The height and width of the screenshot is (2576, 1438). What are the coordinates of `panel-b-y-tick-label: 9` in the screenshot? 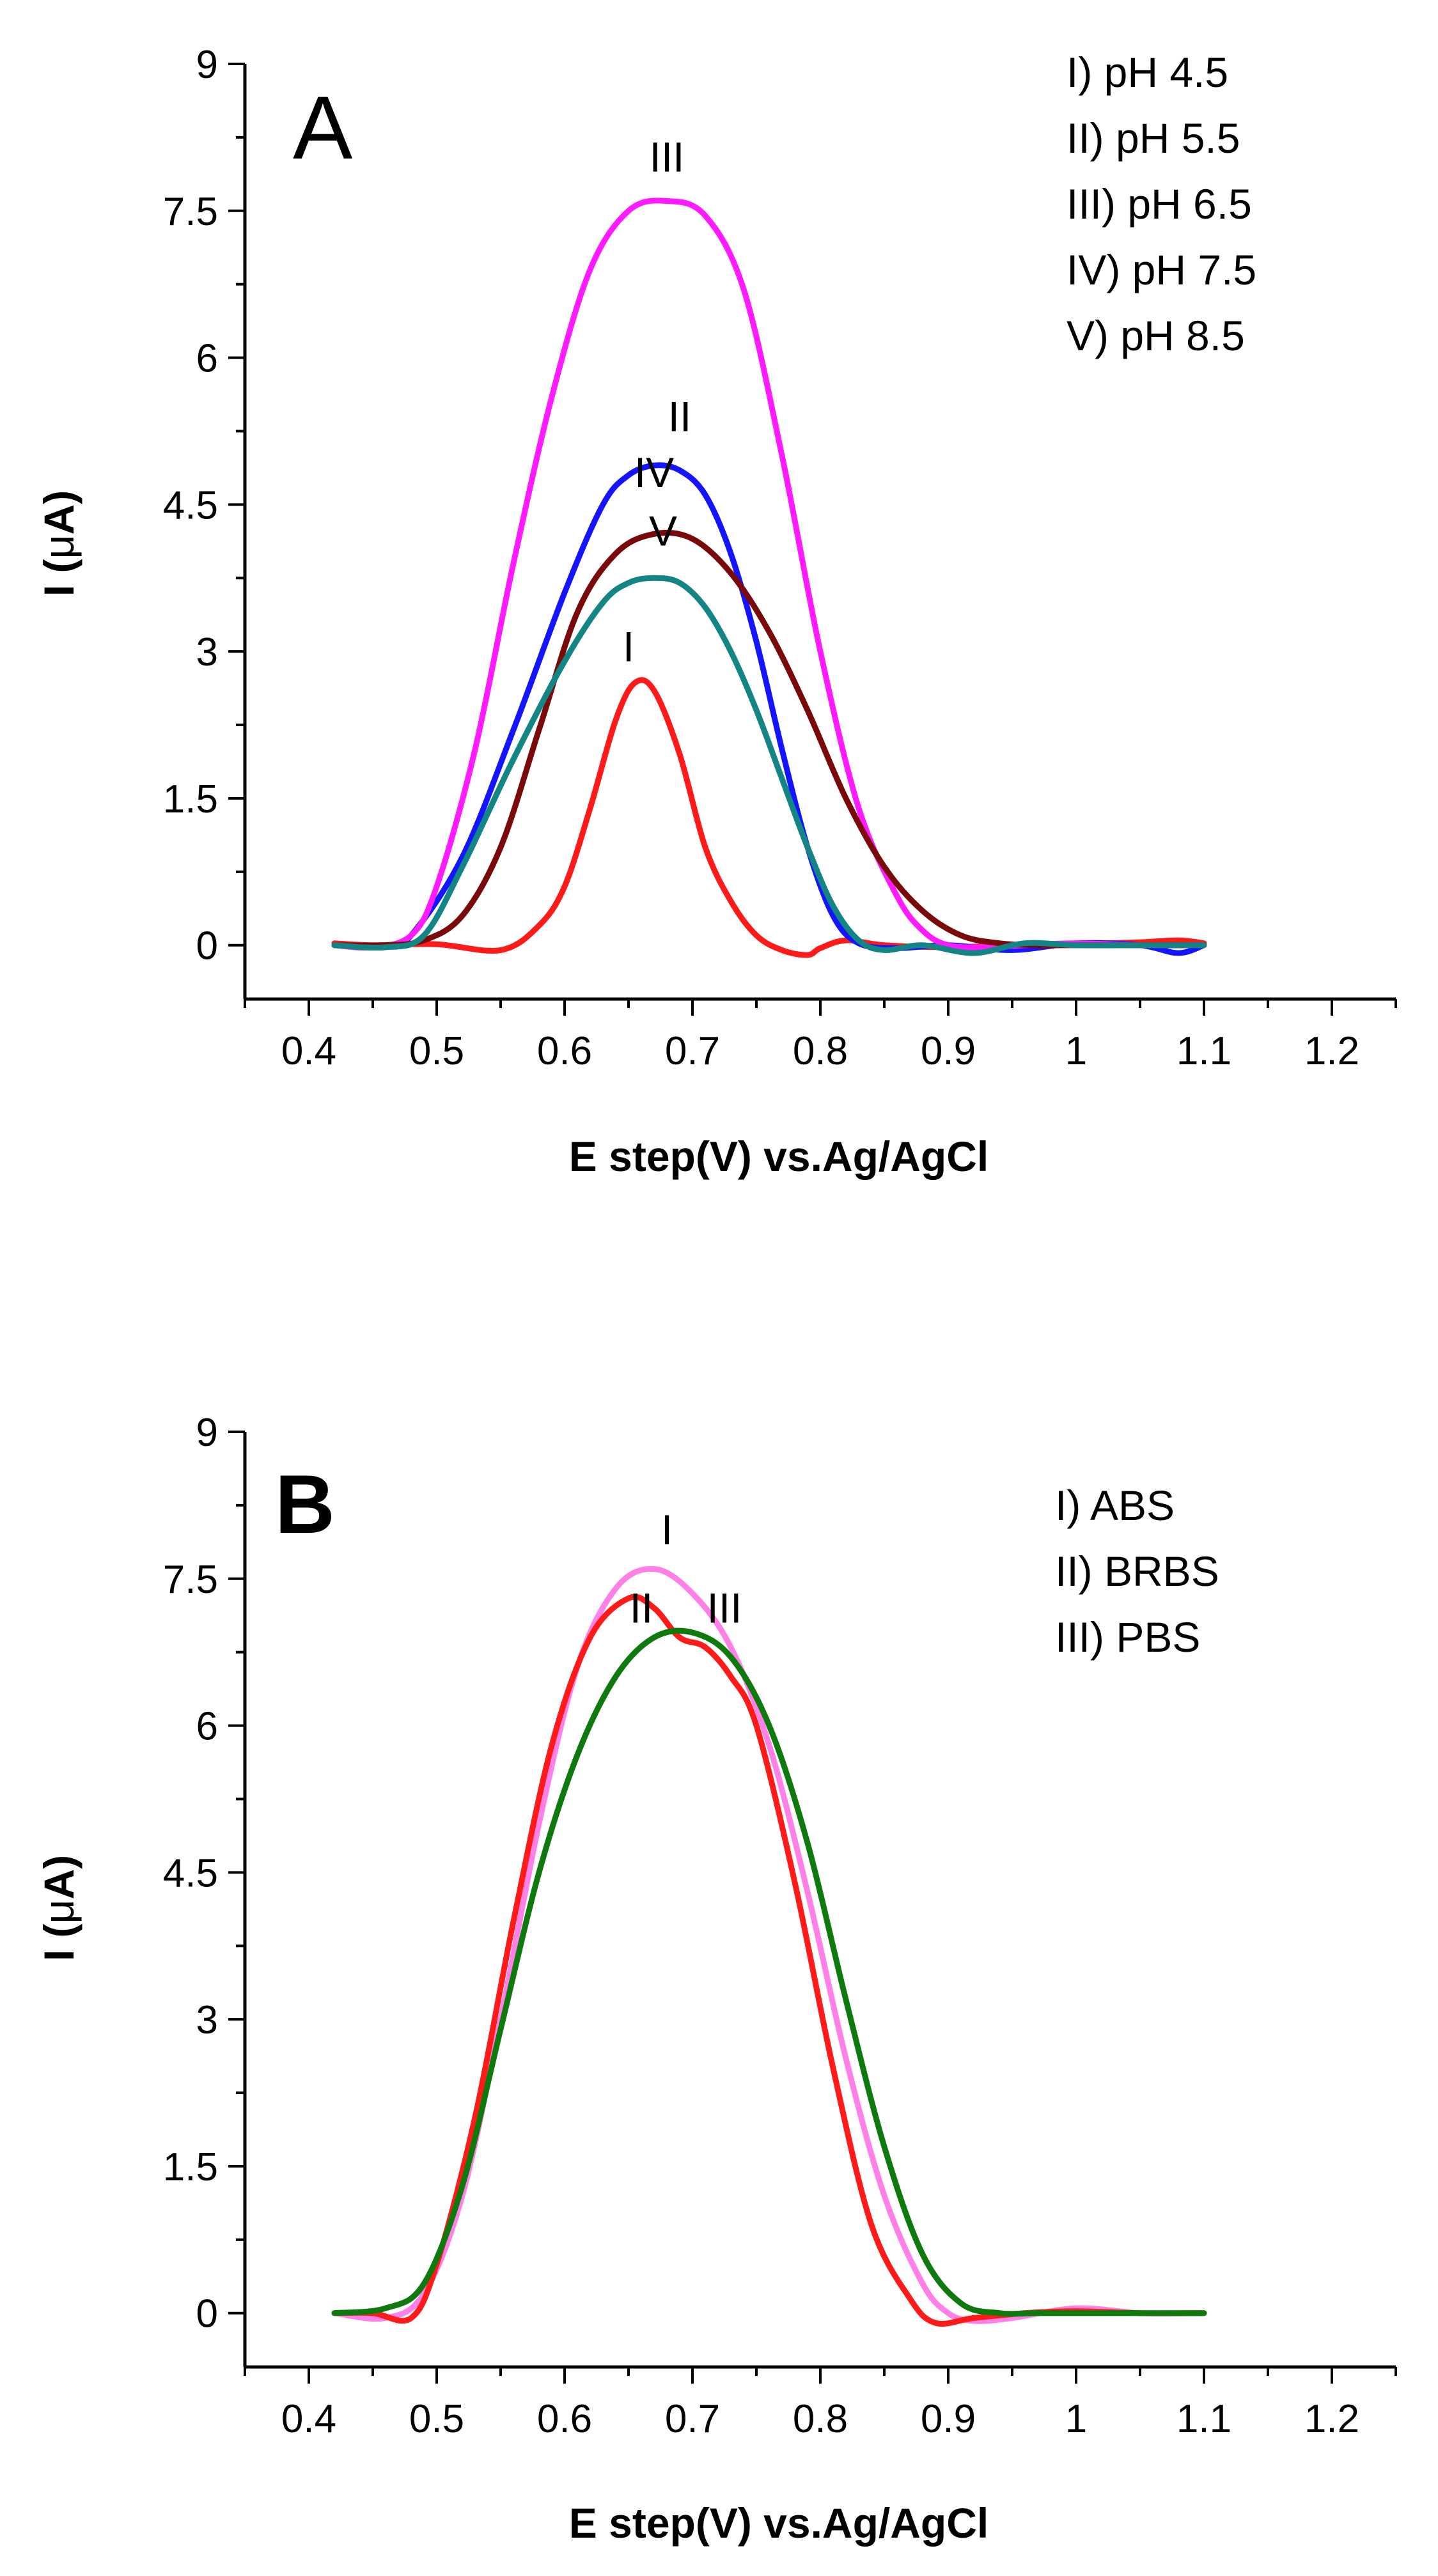 It's located at (207, 1433).